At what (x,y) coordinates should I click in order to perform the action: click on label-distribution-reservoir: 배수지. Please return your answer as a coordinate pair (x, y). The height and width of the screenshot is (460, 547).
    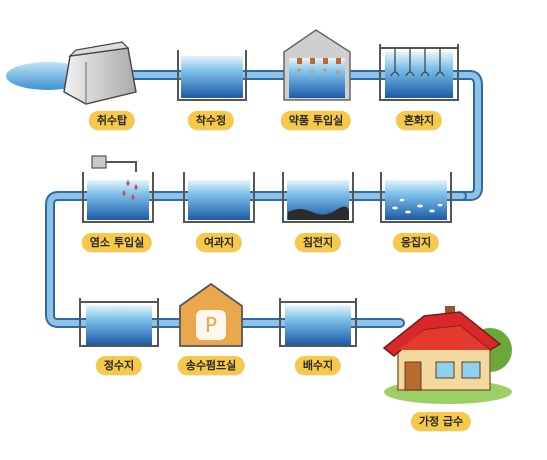
    Looking at the image, I should click on (318, 365).